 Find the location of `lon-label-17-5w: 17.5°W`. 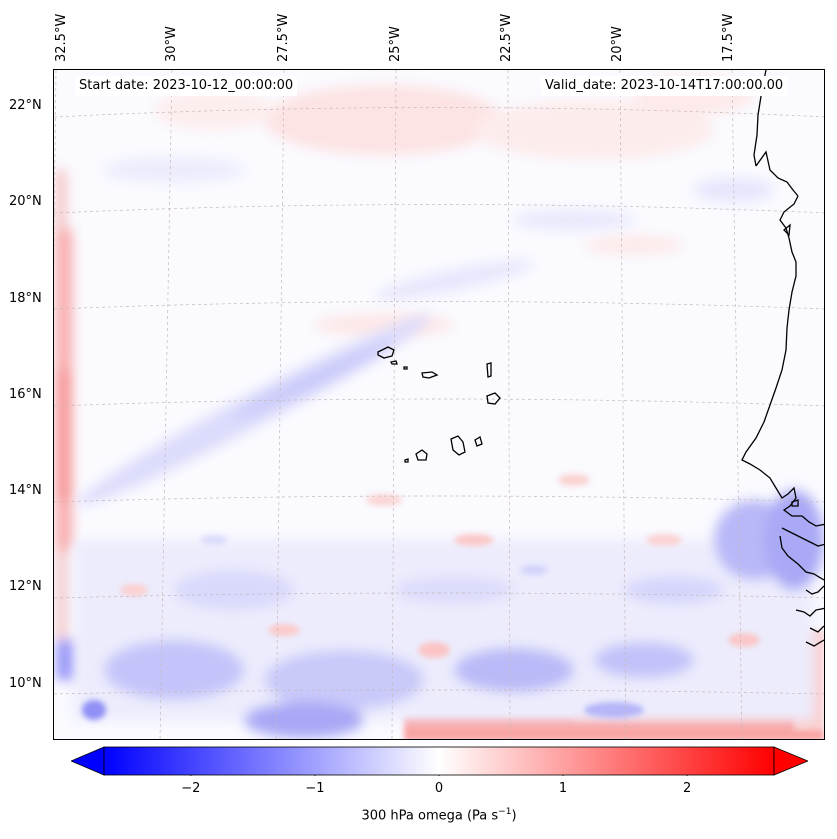

lon-label-17-5w: 17.5°W is located at coordinates (728, 37).